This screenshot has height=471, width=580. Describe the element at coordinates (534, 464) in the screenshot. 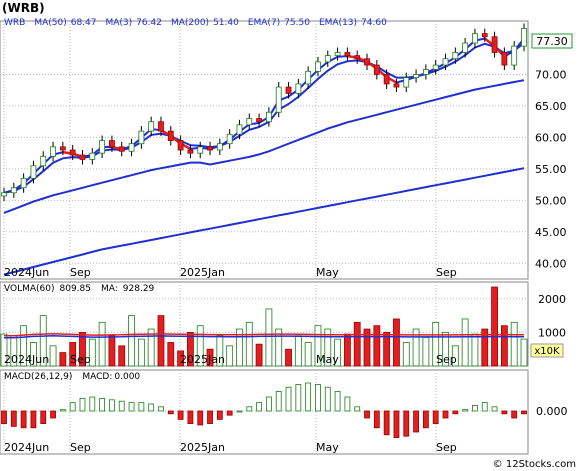

I see `watermark: © 12Stocks.com` at that location.